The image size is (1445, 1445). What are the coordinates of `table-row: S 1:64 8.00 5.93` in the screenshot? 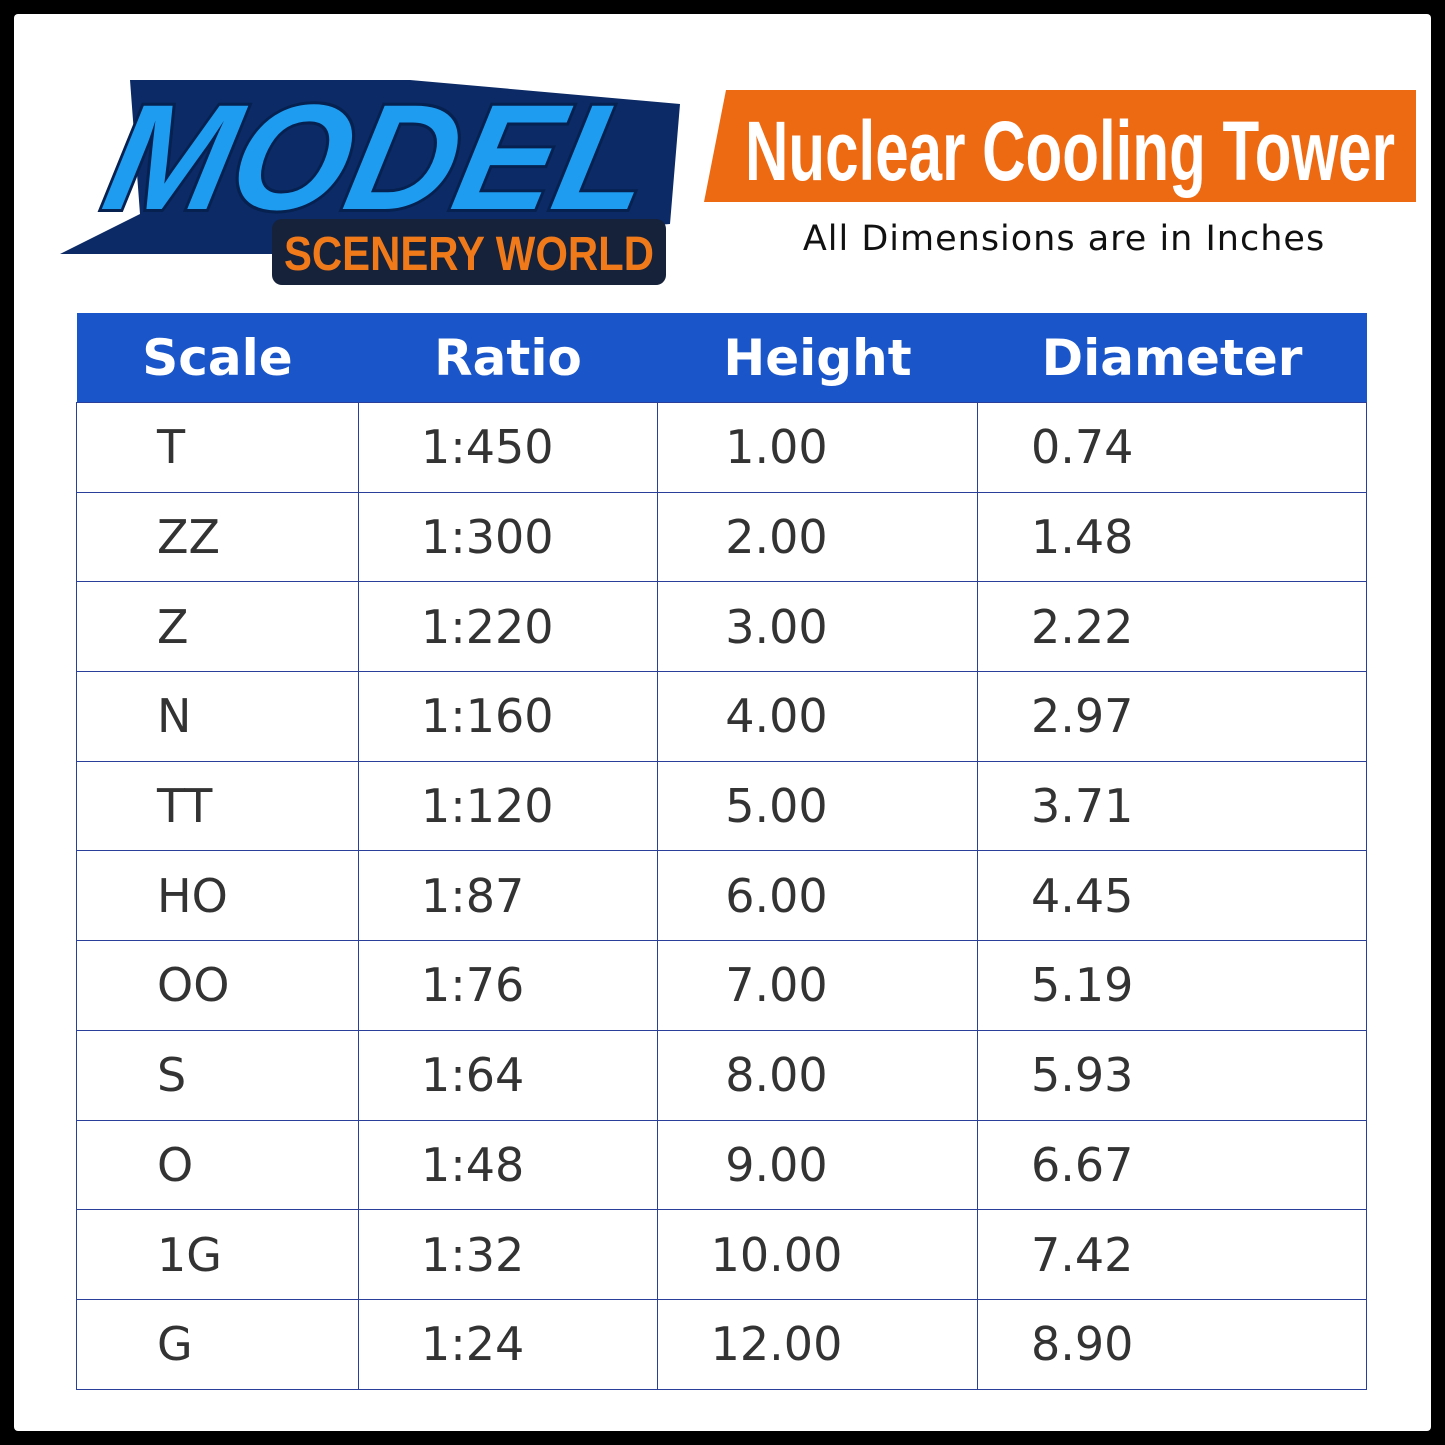 It's located at (721, 1075).